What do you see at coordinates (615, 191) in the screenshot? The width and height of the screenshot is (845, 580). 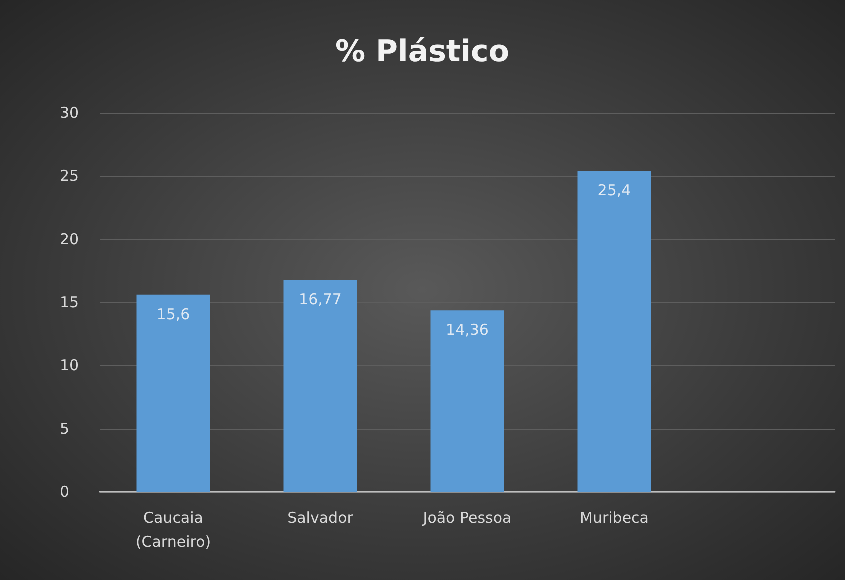 I see `data-label: 25,4` at bounding box center [615, 191].